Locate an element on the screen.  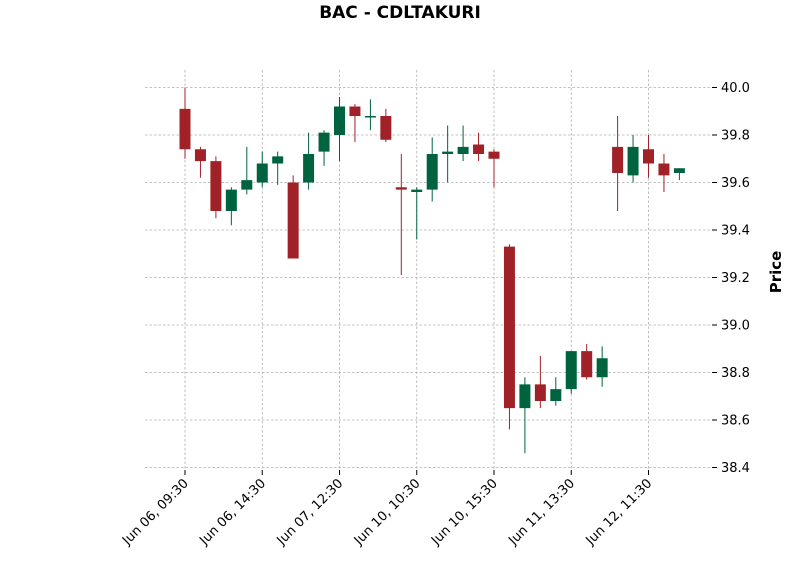
y-axis: 38.4 38.6 38.8 39.0 39.2 39.4 39.6 39.8 40.0 is located at coordinates (731, 278).